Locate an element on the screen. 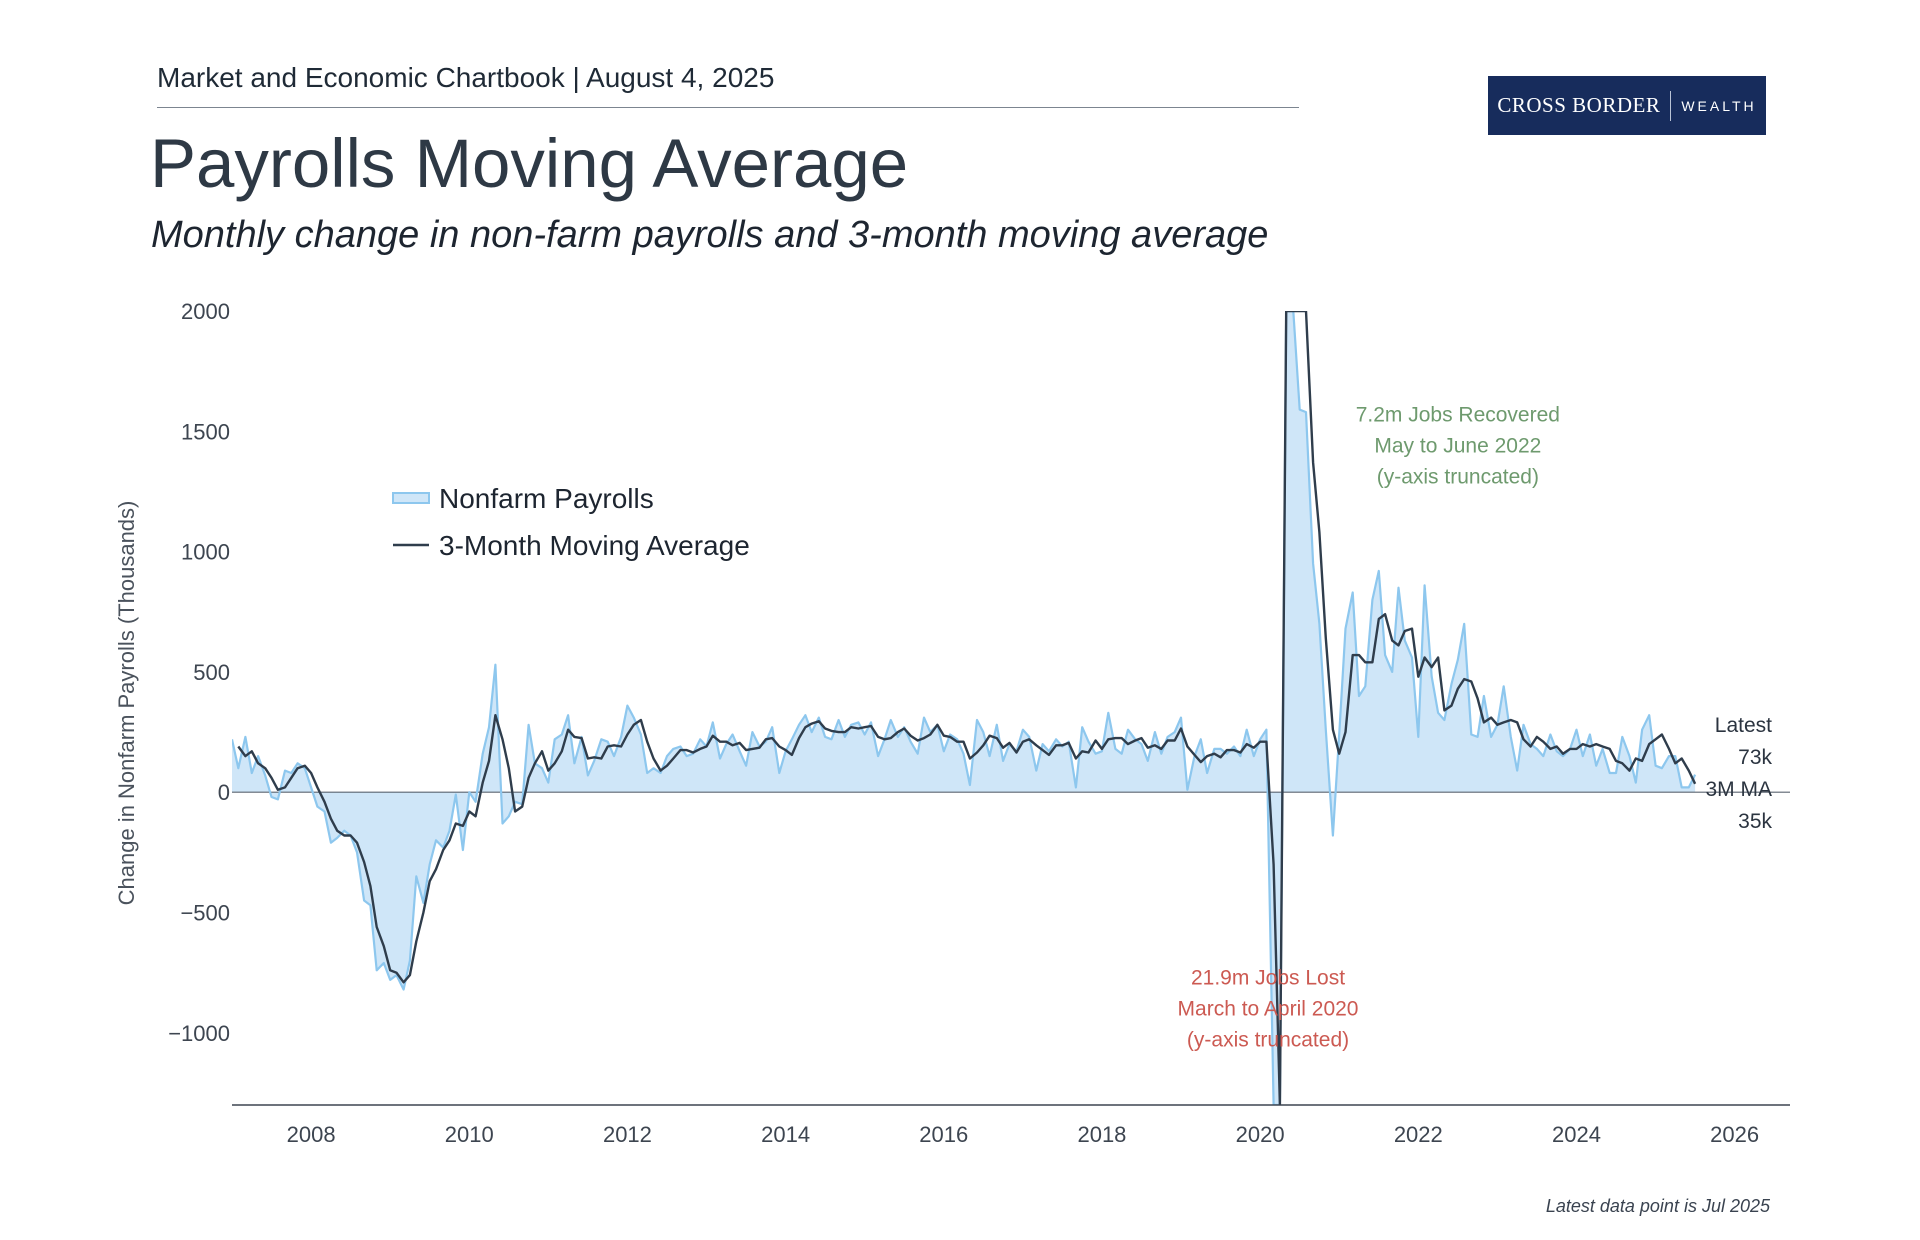  annotation-jobs-recovered: May to June 2022 is located at coordinates (1457, 446).